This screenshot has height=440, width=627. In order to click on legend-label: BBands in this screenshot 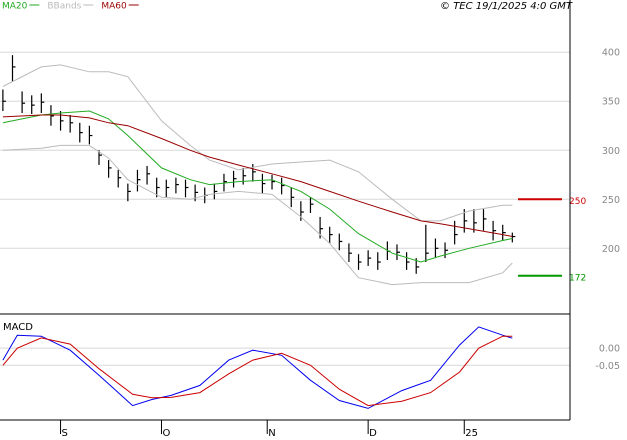, I will do `click(64, 7)`.